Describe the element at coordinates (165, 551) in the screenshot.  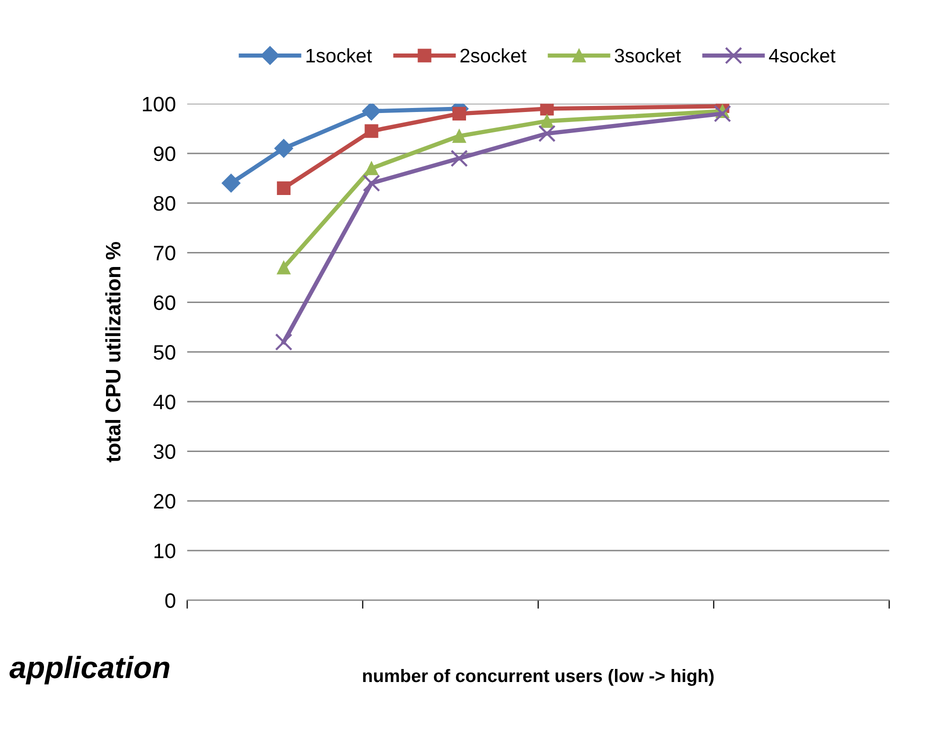
I see `y-tick-label: 10` at that location.